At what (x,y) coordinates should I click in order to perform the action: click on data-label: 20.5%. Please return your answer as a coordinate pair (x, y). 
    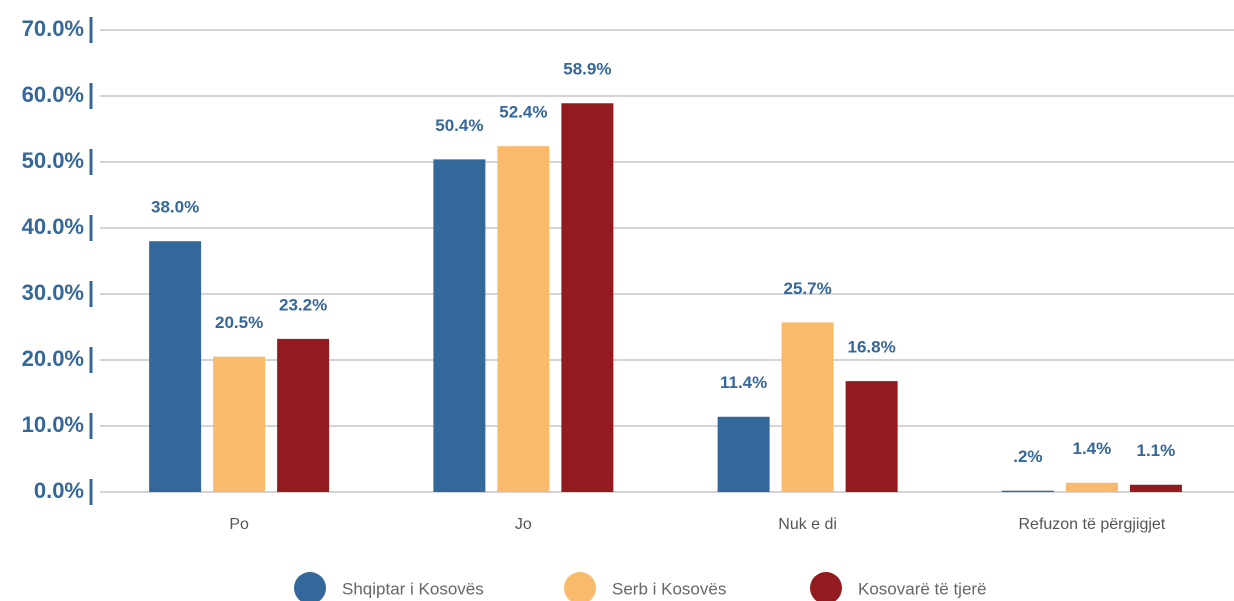
    Looking at the image, I should click on (239, 322).